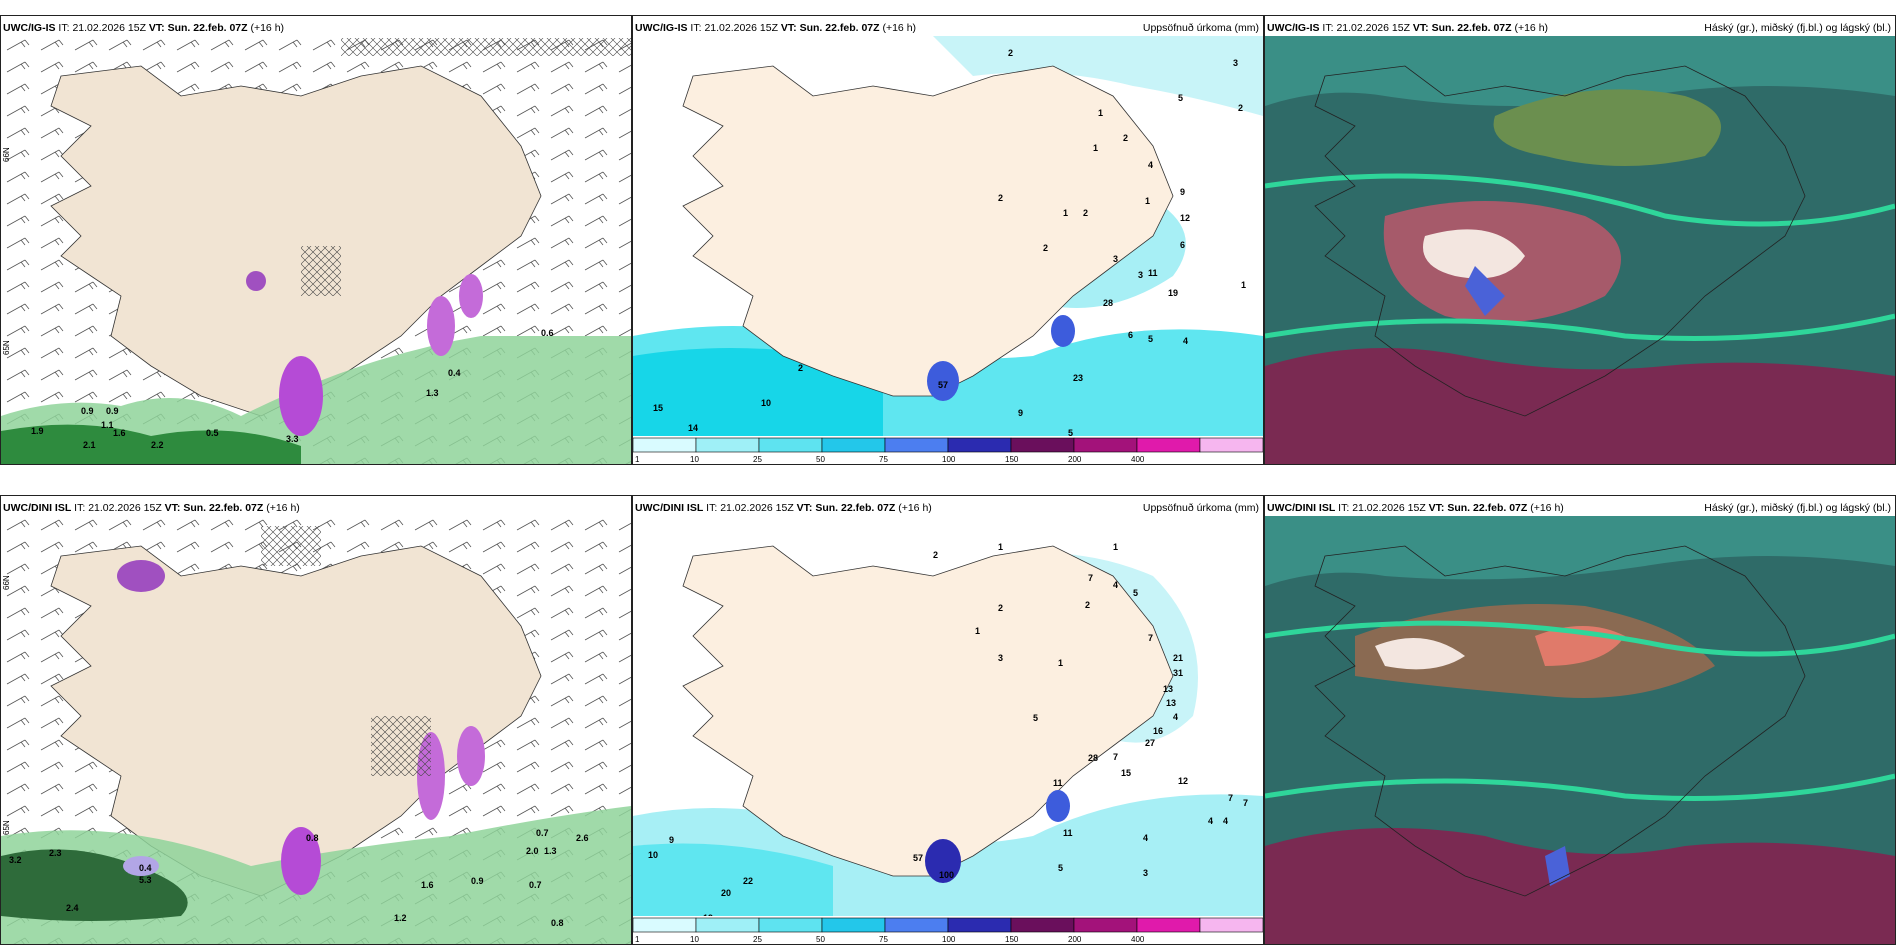 The width and height of the screenshot is (1900, 950). I want to click on value-label: 2.0, so click(532, 851).